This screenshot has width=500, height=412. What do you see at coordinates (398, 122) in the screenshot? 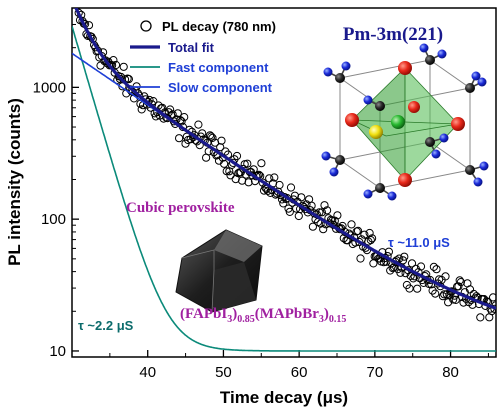
I see `atom-green-center` at bounding box center [398, 122].